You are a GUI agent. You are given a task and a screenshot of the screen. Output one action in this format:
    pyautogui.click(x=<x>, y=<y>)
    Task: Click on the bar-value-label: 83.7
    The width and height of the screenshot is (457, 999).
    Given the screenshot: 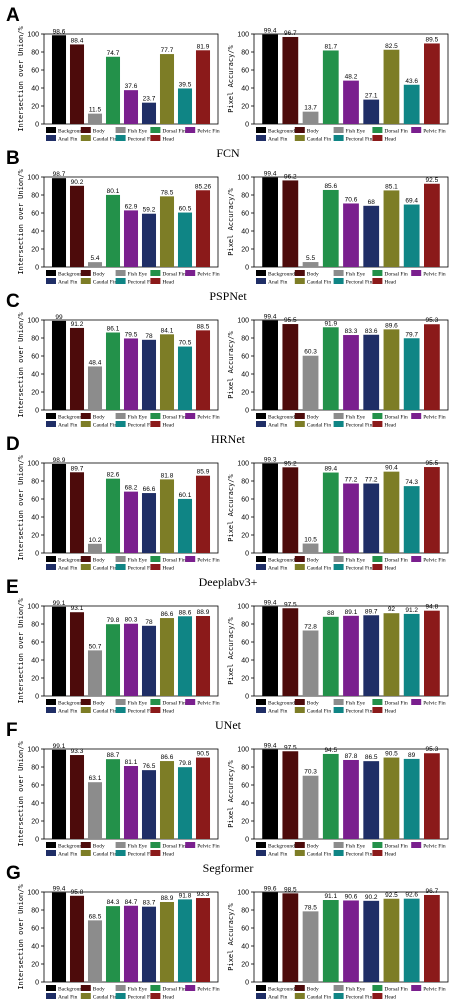 What is the action you would take?
    pyautogui.click(x=149, y=903)
    